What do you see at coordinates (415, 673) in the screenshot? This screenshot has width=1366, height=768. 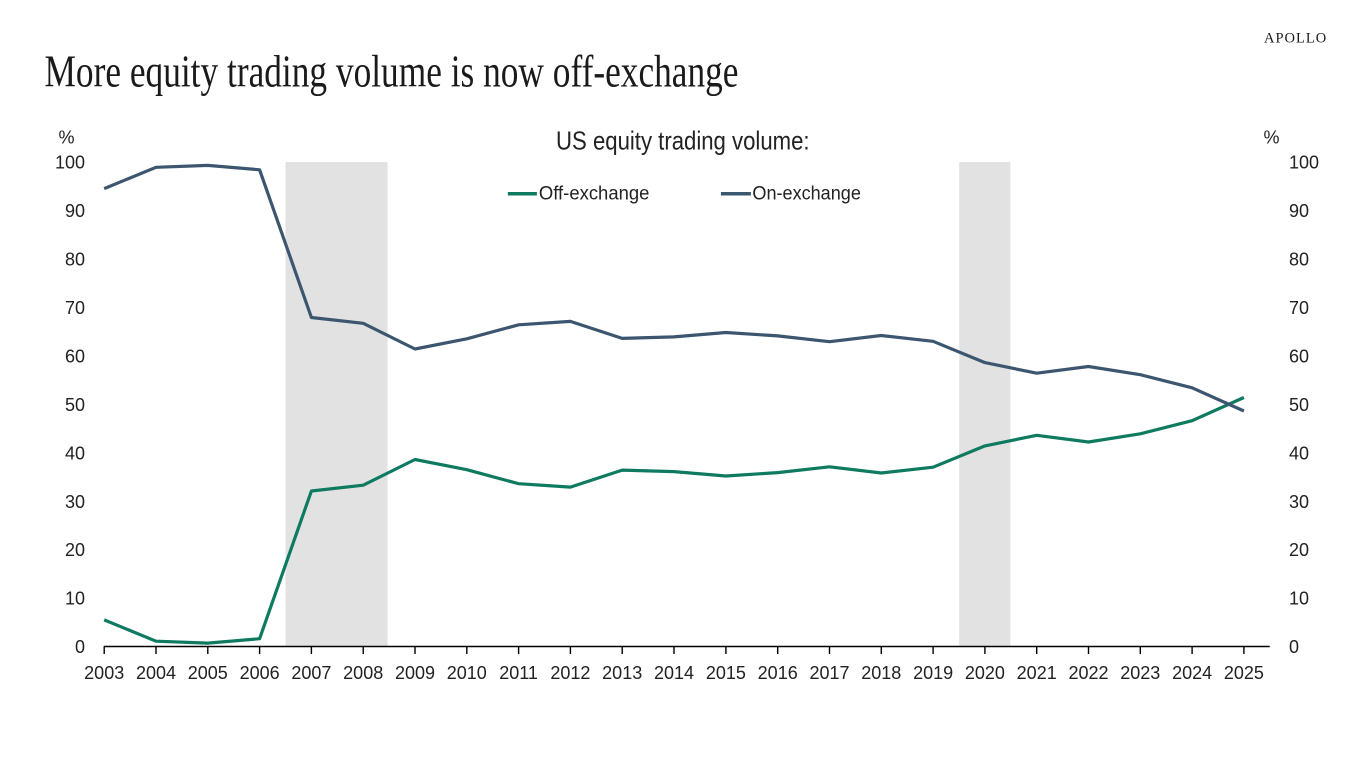 I see `svg-text: 2009` at bounding box center [415, 673].